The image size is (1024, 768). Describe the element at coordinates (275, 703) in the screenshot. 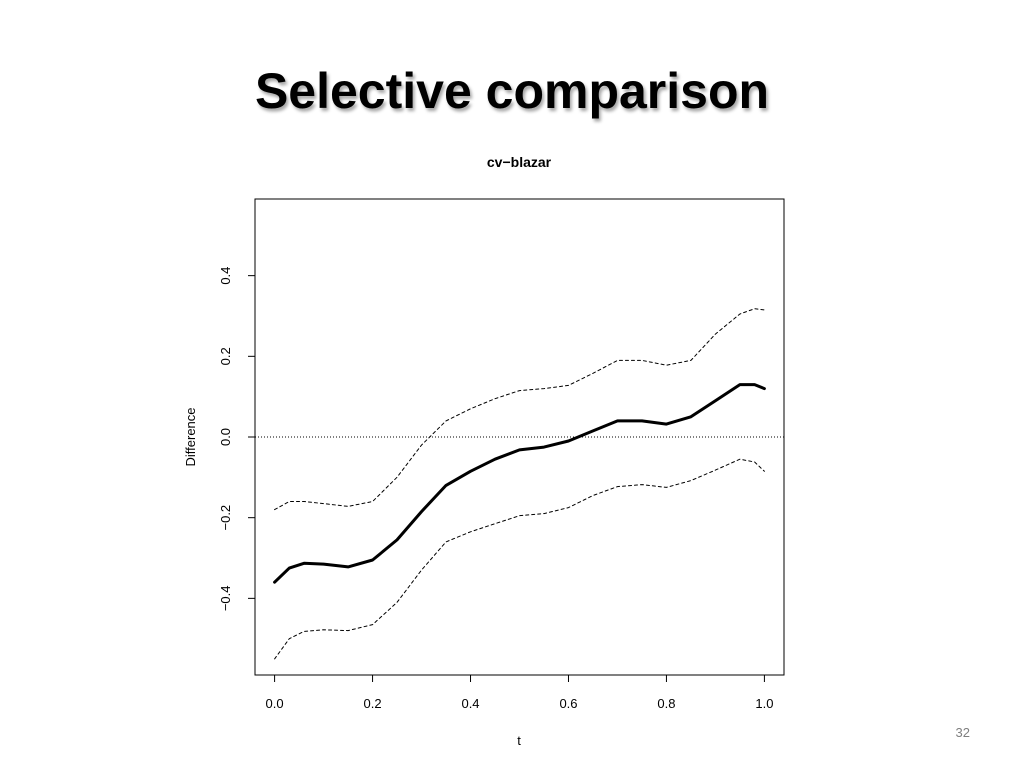

I see `x-tick-label: 0.0` at that location.